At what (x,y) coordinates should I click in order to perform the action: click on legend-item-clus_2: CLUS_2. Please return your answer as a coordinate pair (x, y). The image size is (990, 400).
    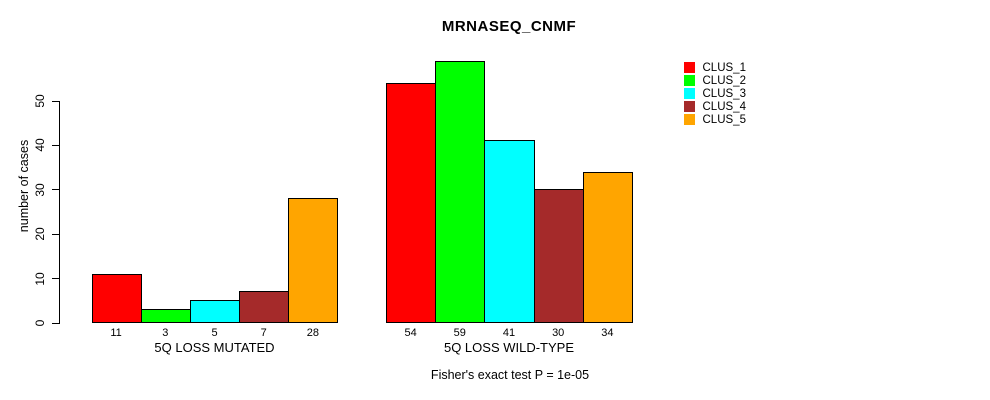
    Looking at the image, I should click on (715, 80).